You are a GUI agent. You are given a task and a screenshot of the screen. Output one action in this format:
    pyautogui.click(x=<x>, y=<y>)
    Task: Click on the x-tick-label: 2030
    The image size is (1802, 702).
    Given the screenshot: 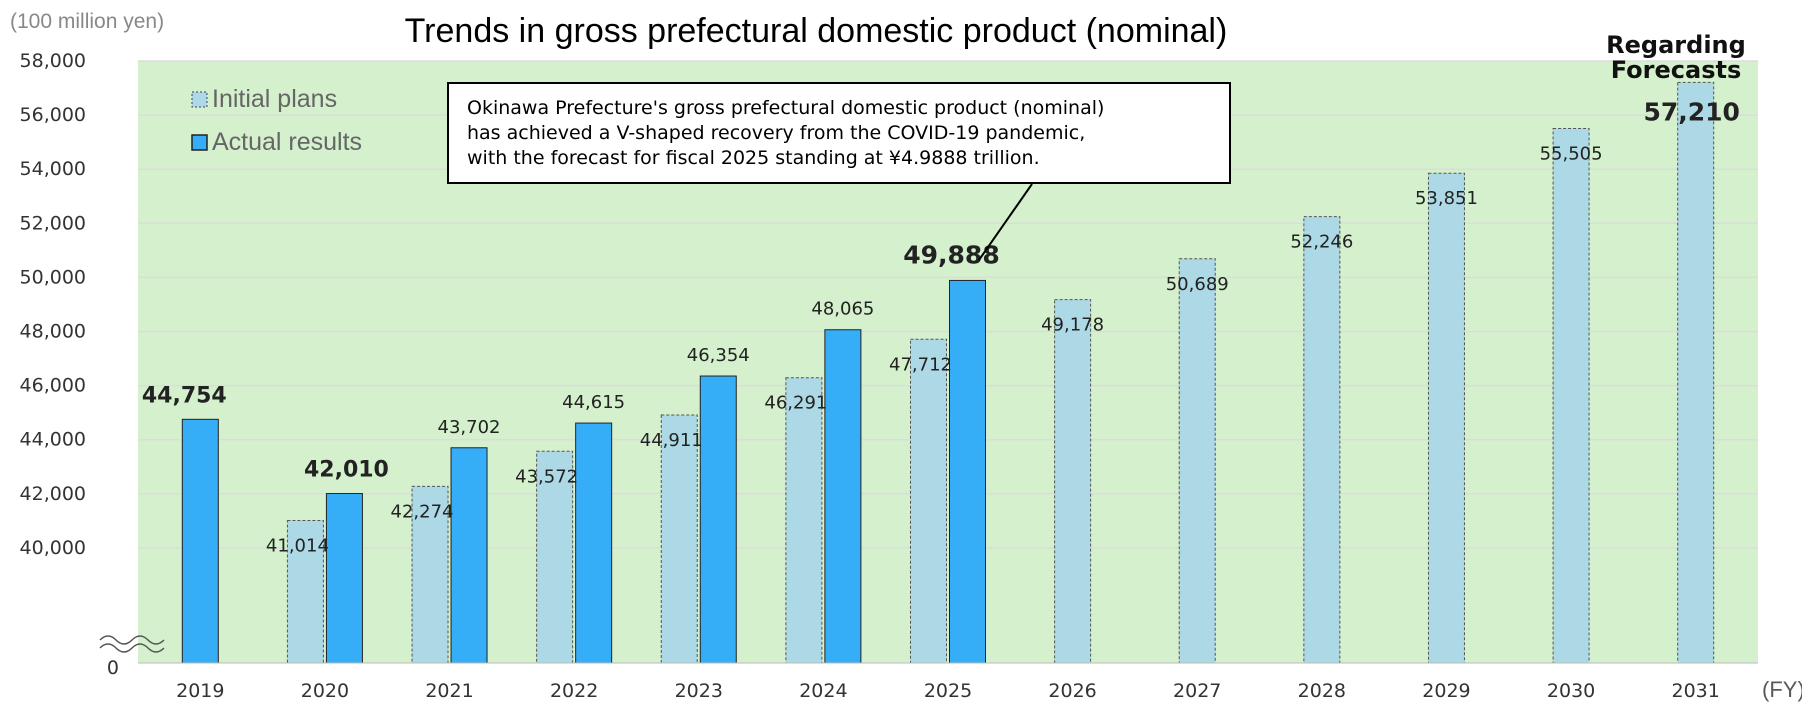 What is the action you would take?
    pyautogui.click(x=1571, y=691)
    